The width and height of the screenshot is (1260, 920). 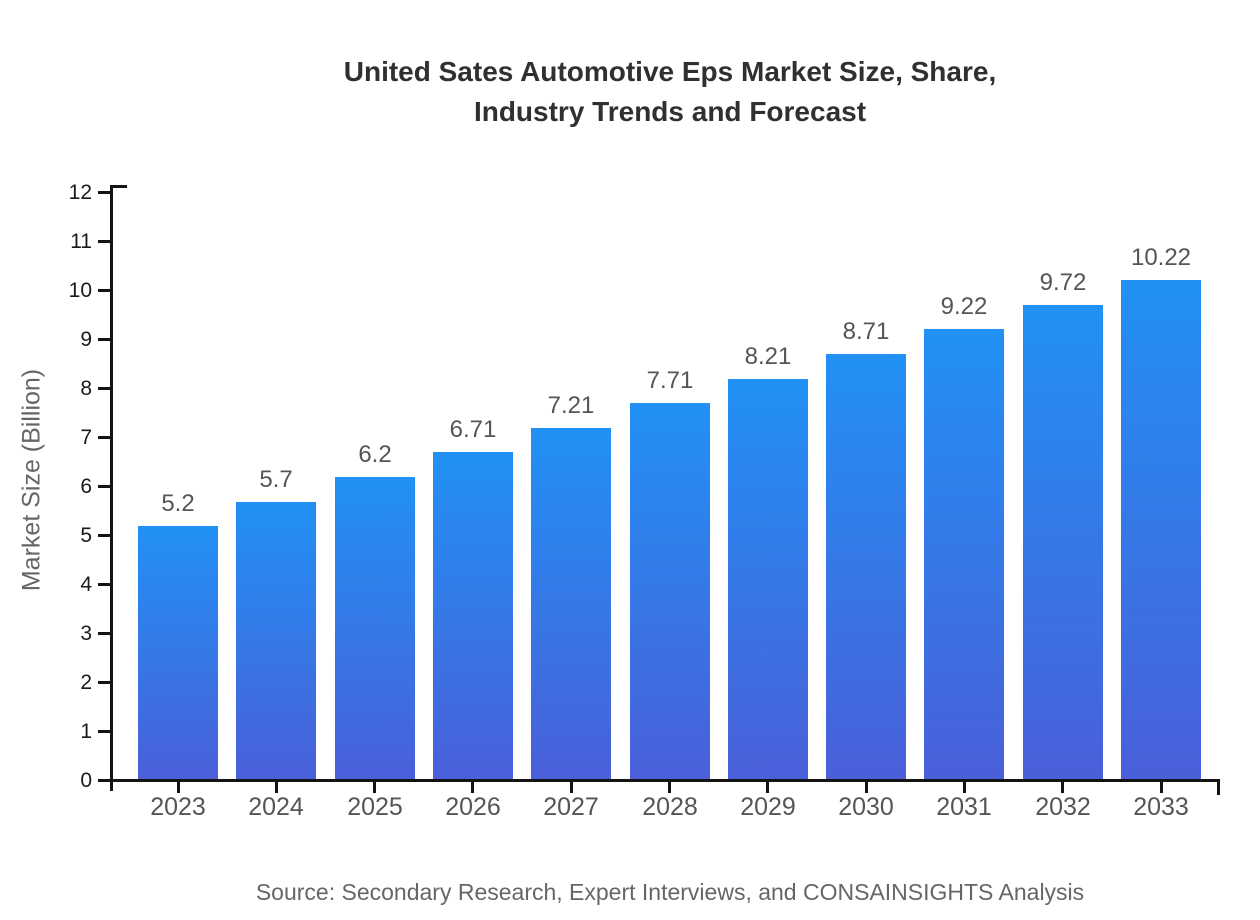 What do you see at coordinates (86, 339) in the screenshot?
I see `y-tick-label: 9` at bounding box center [86, 339].